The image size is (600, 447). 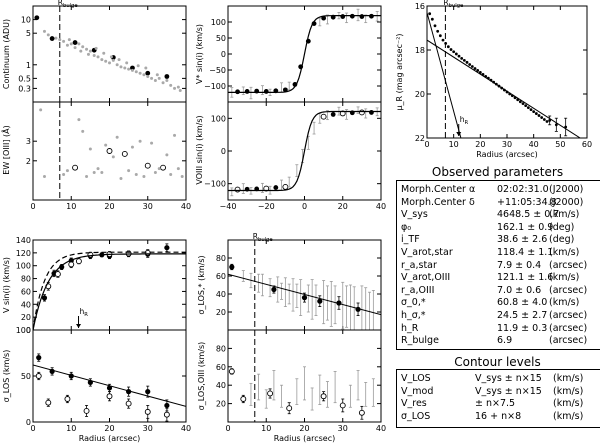 I want to click on y-tick-label: 60, so click(x=221, y=276).